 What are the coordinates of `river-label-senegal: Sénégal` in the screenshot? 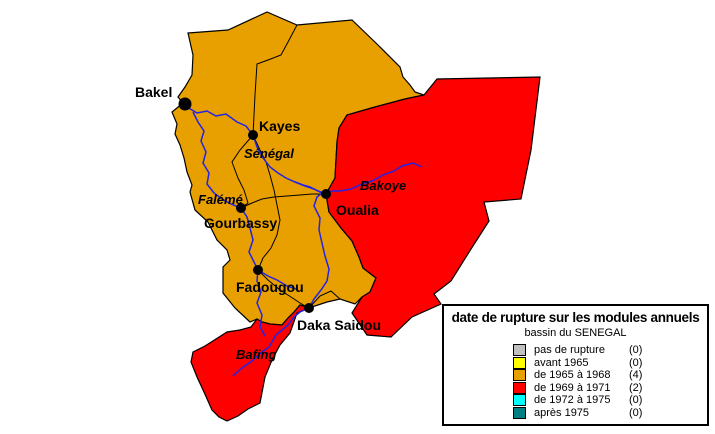 It's located at (269, 153).